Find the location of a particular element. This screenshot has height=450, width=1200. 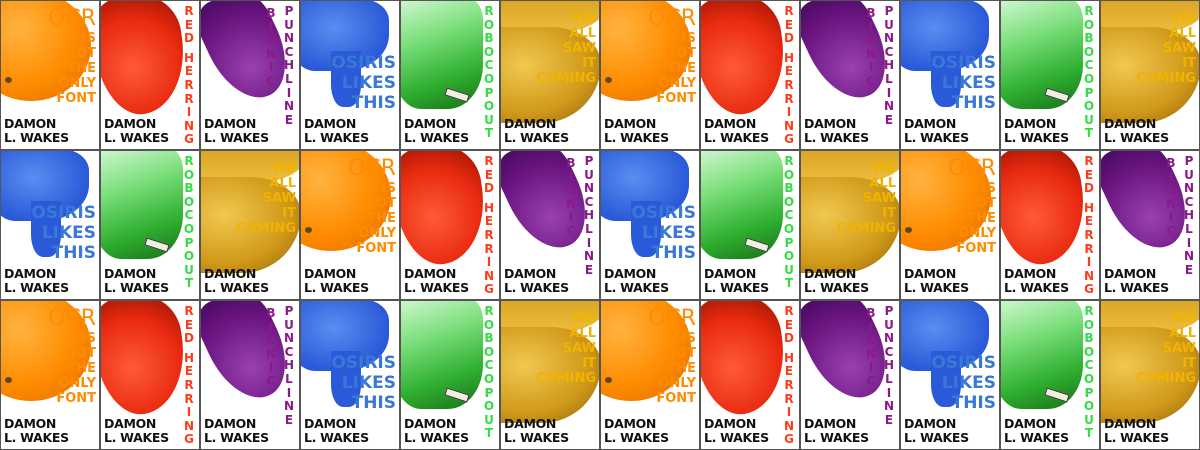

title-letter: H is located at coordinates (289, 65).